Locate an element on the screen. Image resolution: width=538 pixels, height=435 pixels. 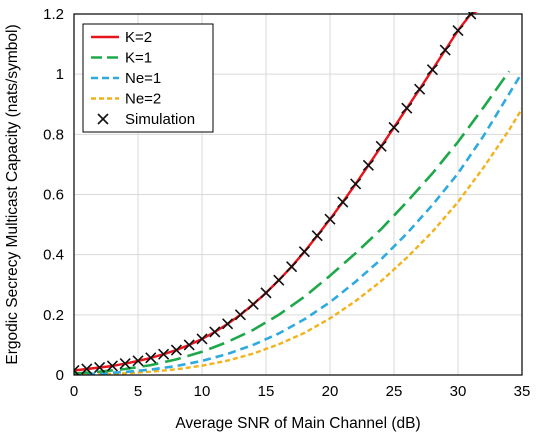
x-tick-label: 15 is located at coordinates (266, 391).